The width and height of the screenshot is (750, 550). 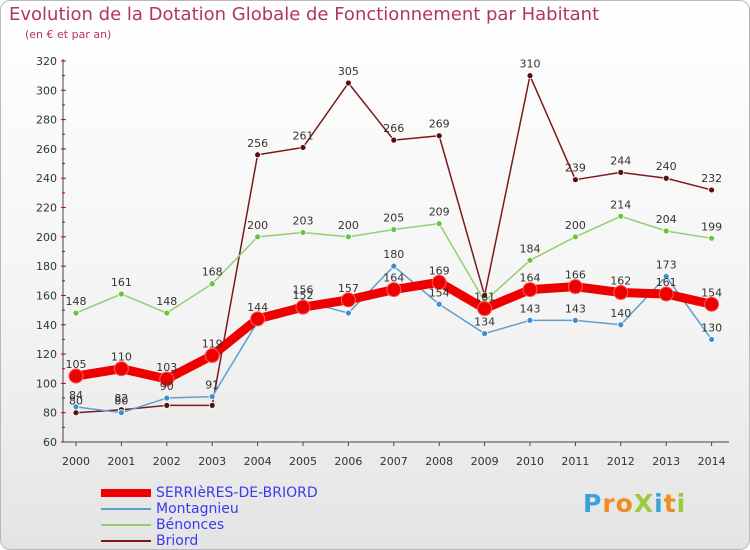 I want to click on data-label: 310, so click(x=530, y=64).